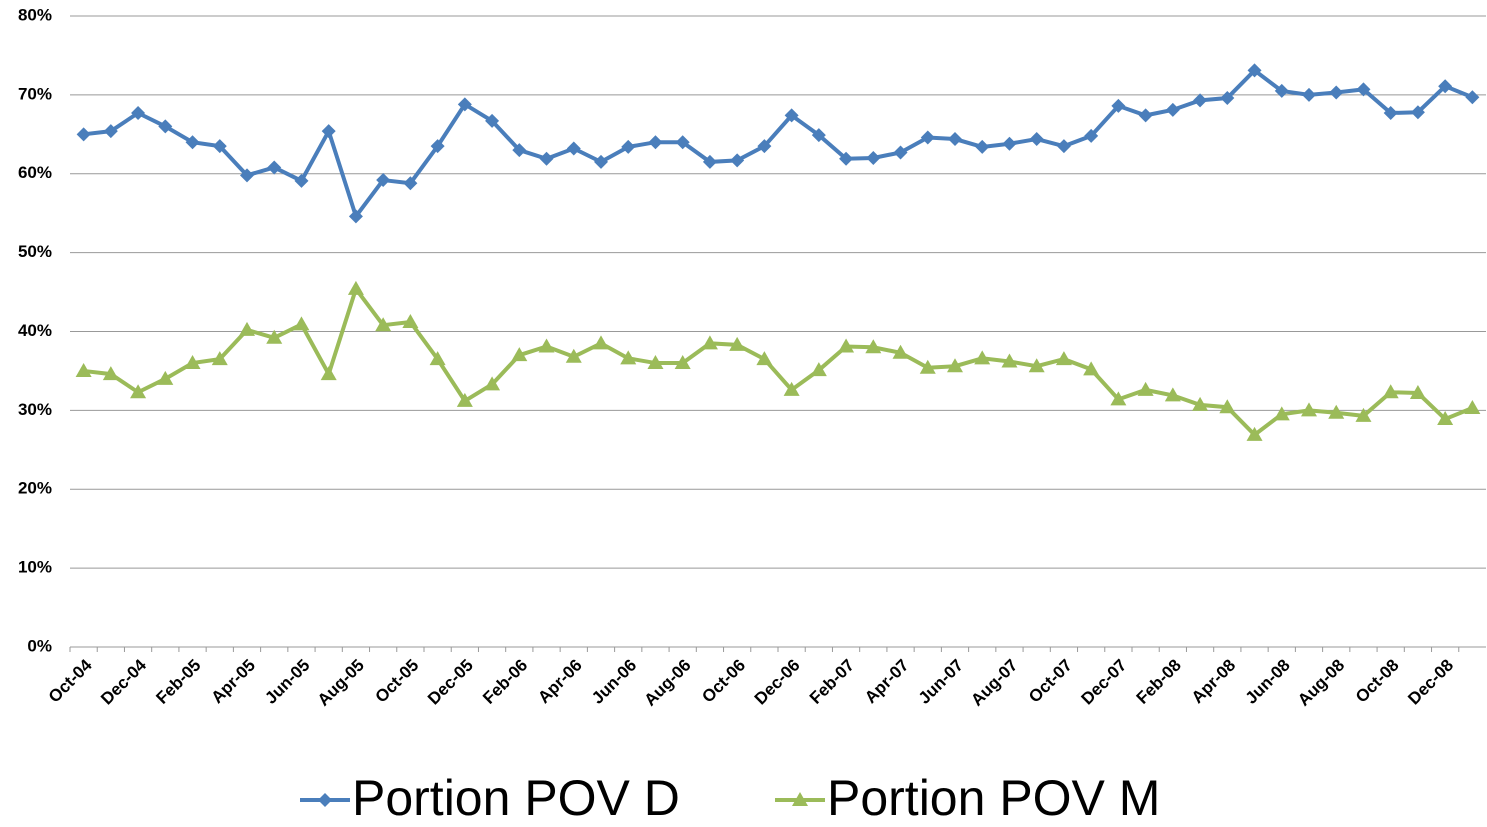 This screenshot has height=827, width=1487. What do you see at coordinates (70, 680) in the screenshot?
I see `x-tick-label: Oct-04` at bounding box center [70, 680].